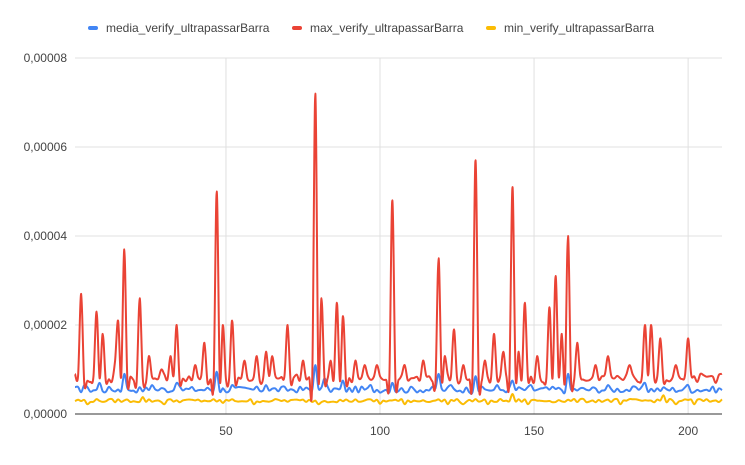 The image size is (745, 465). What do you see at coordinates (188, 28) in the screenshot?
I see `legend-label: media_verify_ultrapassarBarra` at bounding box center [188, 28].